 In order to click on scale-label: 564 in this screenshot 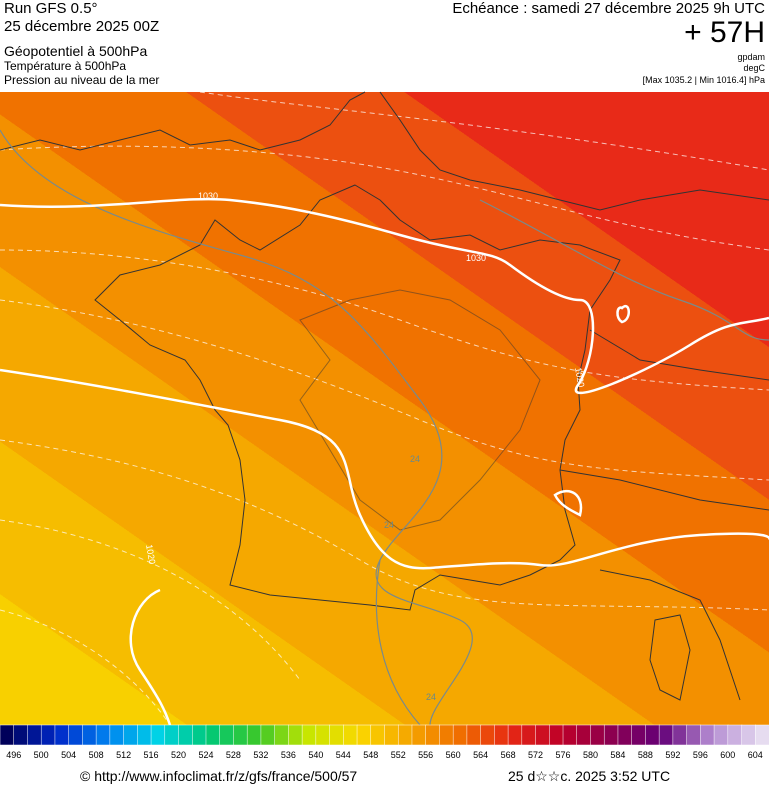, I will do `click(480, 755)`.